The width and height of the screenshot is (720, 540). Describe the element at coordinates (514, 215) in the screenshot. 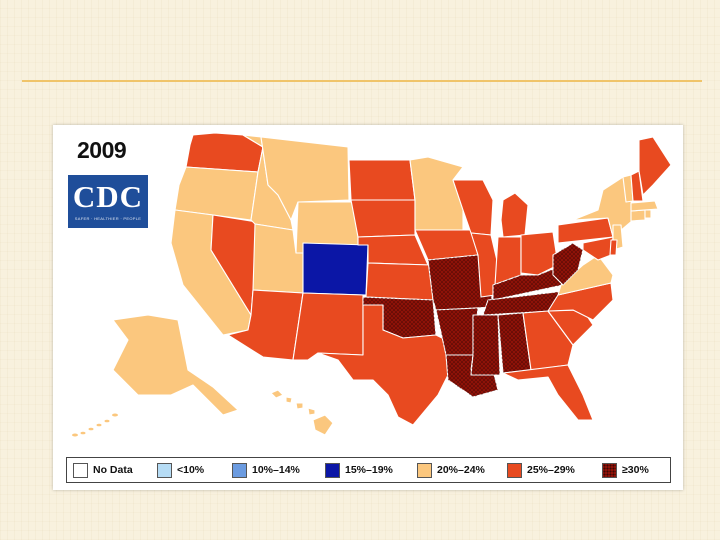

I see `state-MI` at that location.